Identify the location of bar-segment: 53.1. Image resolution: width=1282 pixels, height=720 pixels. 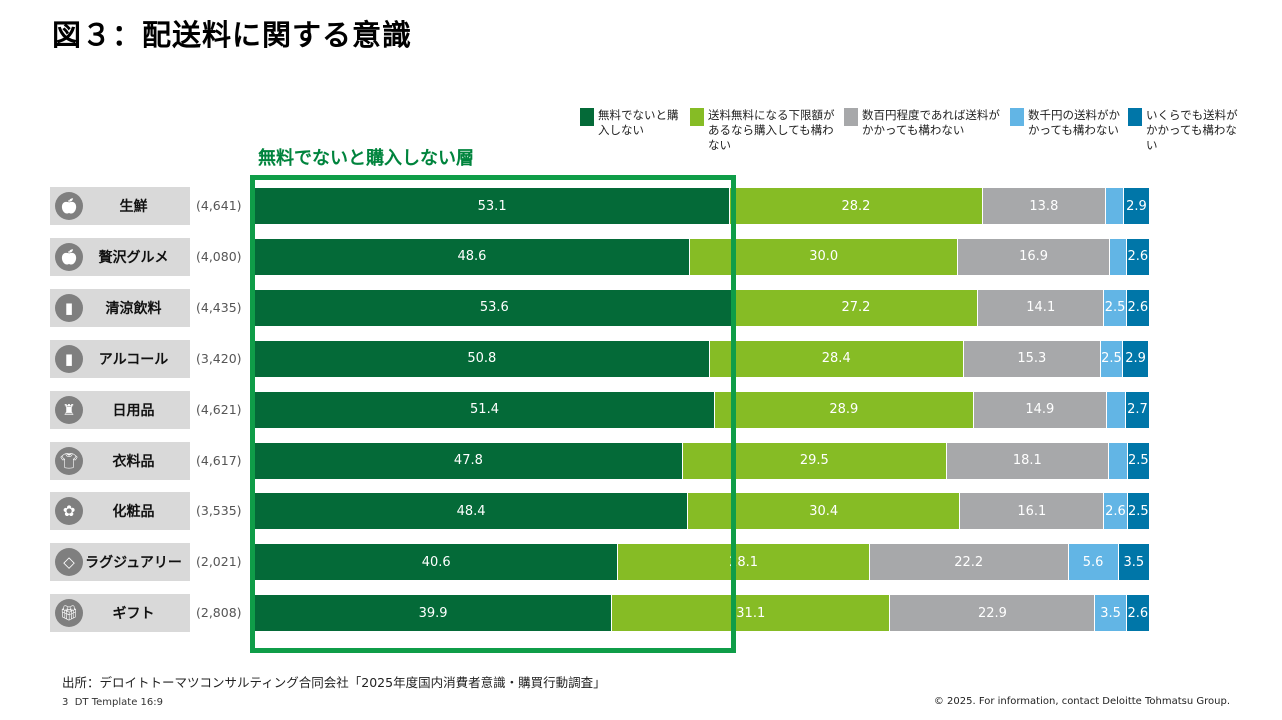
(493, 206).